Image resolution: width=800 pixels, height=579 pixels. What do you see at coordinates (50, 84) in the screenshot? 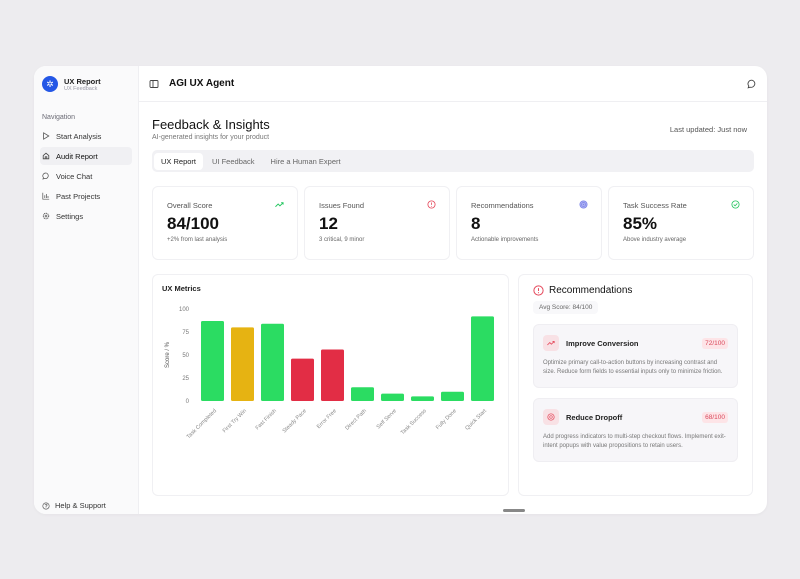
I see `sparkle-icon: ✲` at bounding box center [50, 84].